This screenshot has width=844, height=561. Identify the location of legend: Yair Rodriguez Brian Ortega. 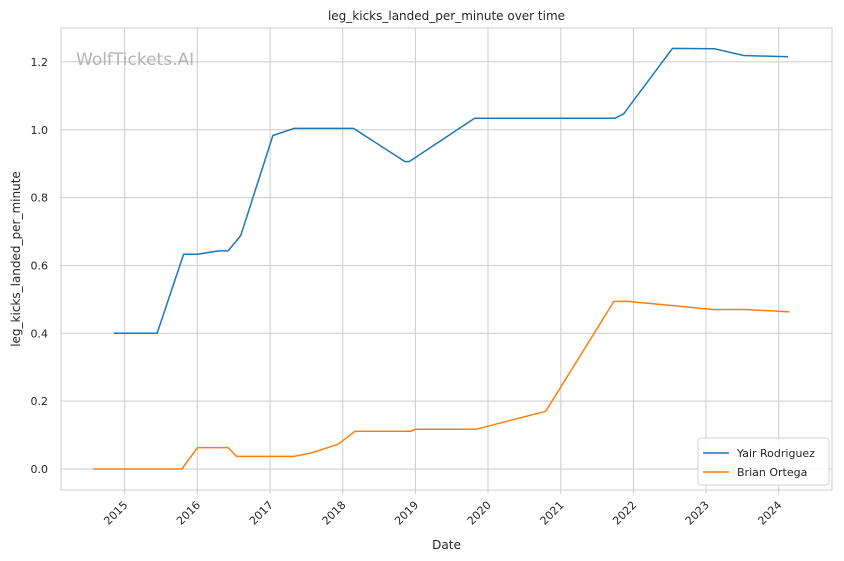
(763, 461).